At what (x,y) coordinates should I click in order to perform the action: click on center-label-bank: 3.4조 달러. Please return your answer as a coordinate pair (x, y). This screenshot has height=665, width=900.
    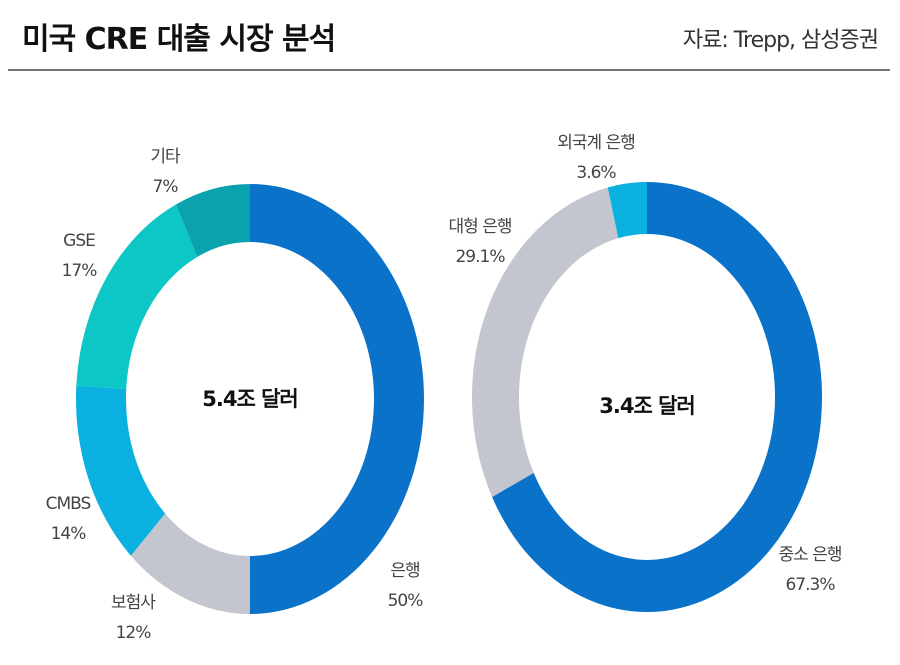
    Looking at the image, I should click on (646, 406).